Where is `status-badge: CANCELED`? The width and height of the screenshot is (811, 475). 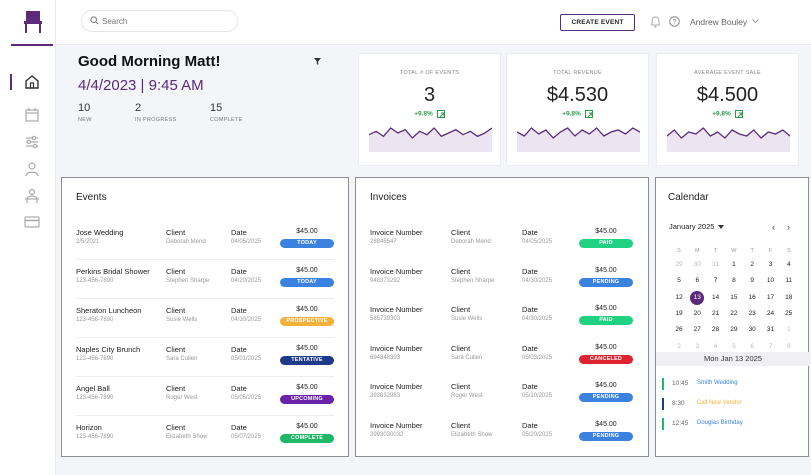 status-badge: CANCELED is located at coordinates (606, 359).